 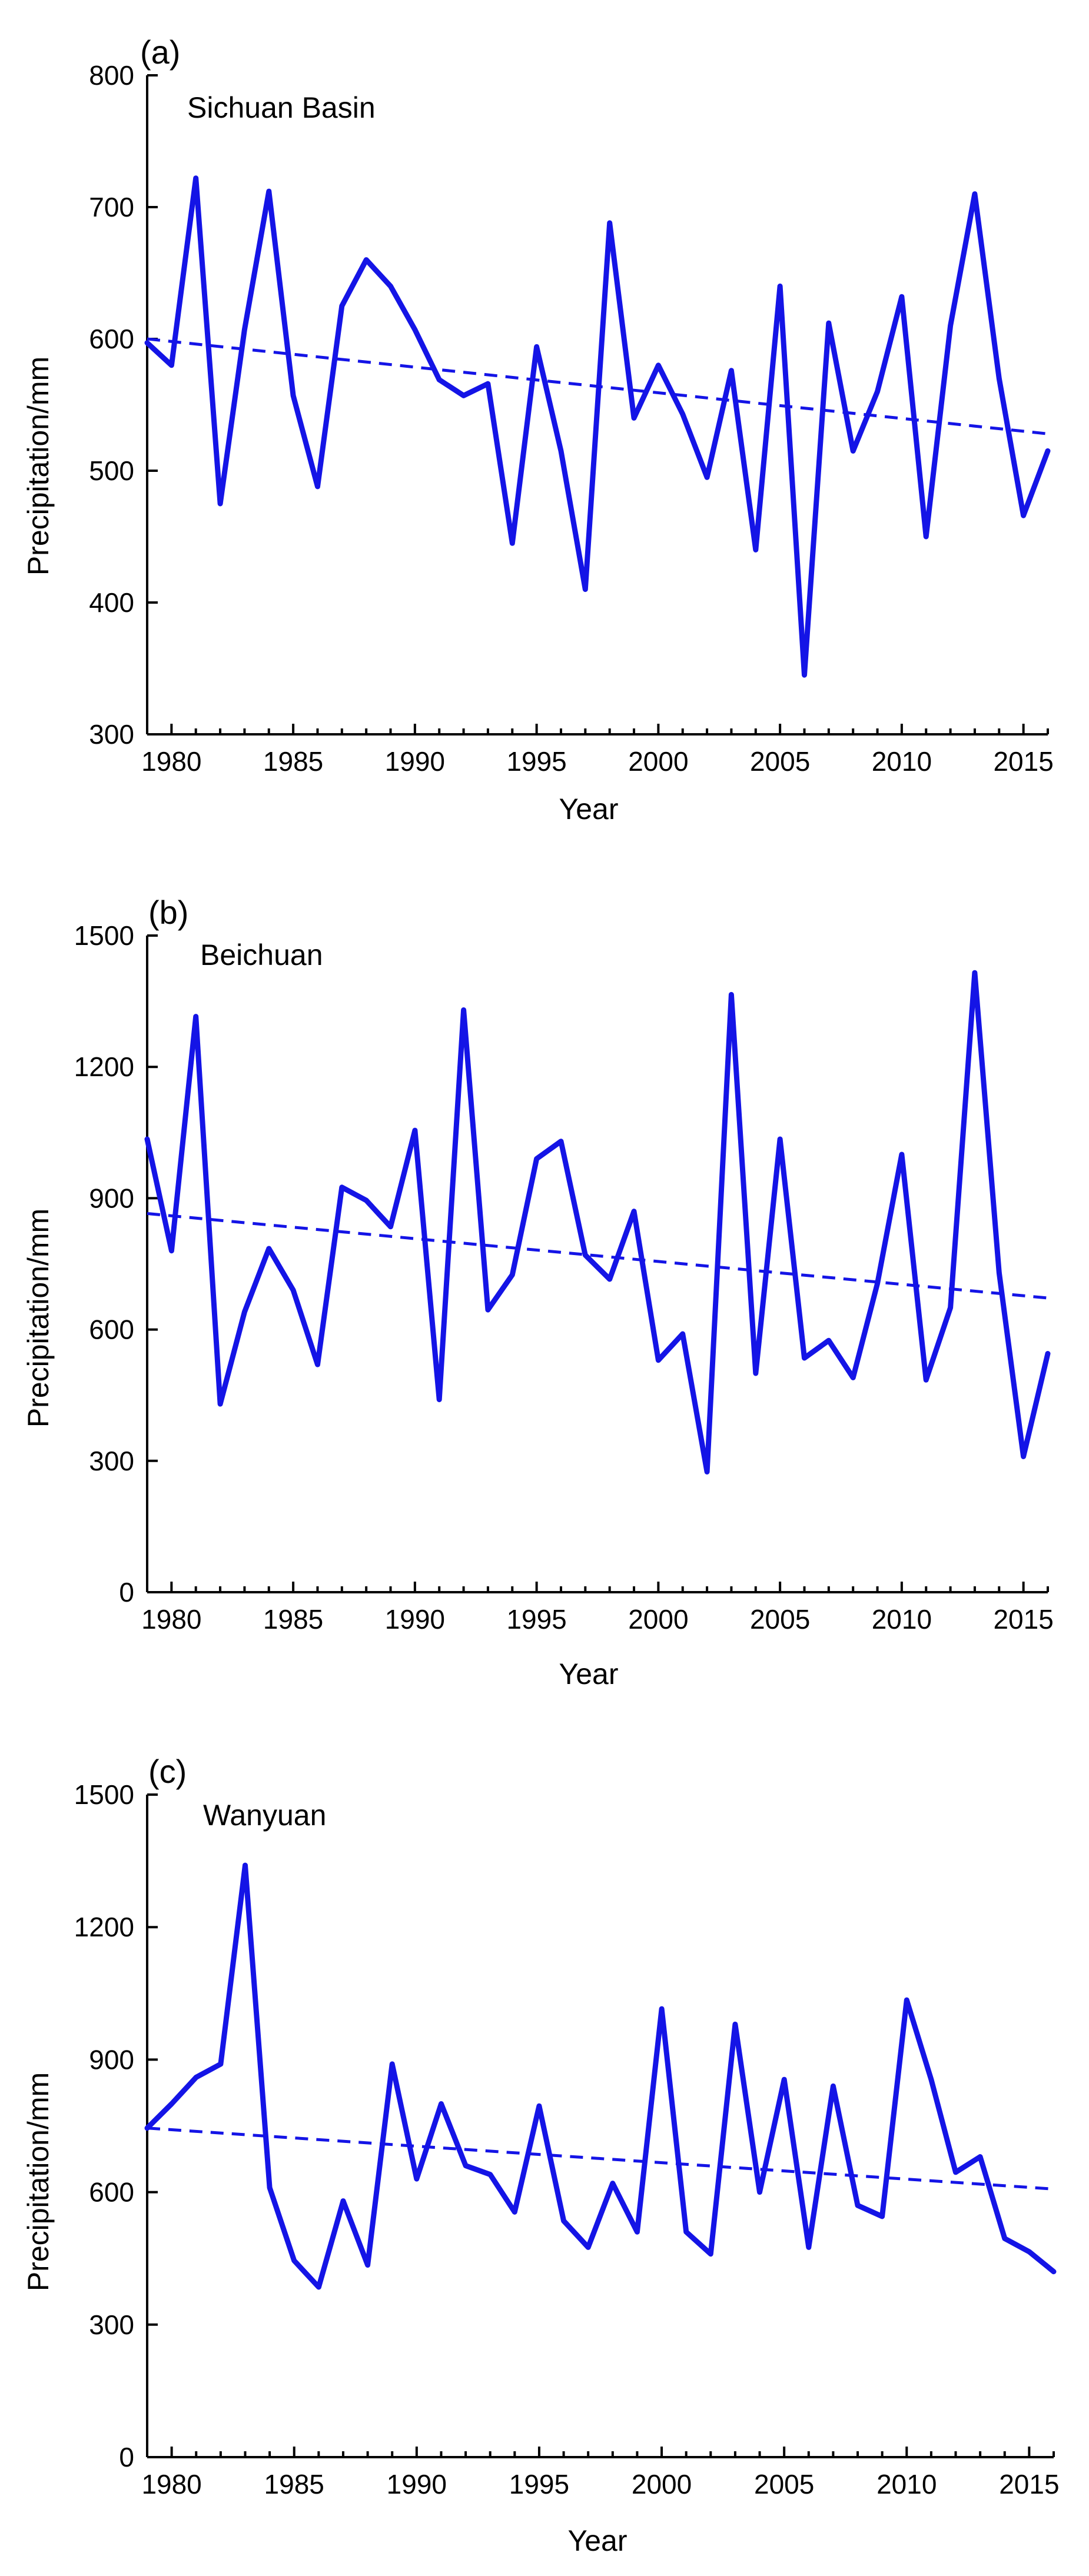 I want to click on panel-c-trend-line, so click(x=600, y=2158).